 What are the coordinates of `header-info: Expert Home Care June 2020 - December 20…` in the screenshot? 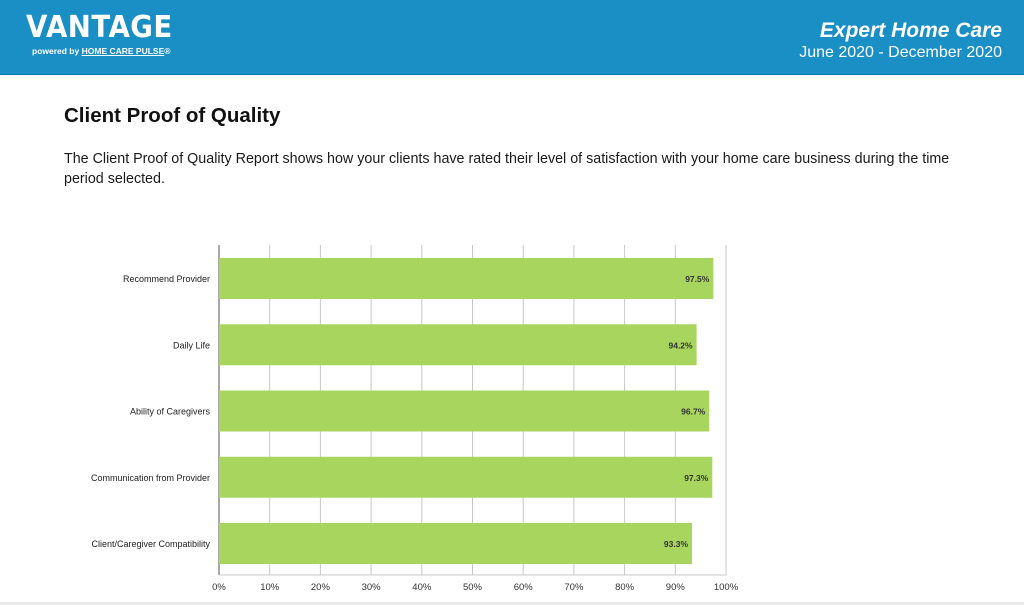 It's located at (900, 41).